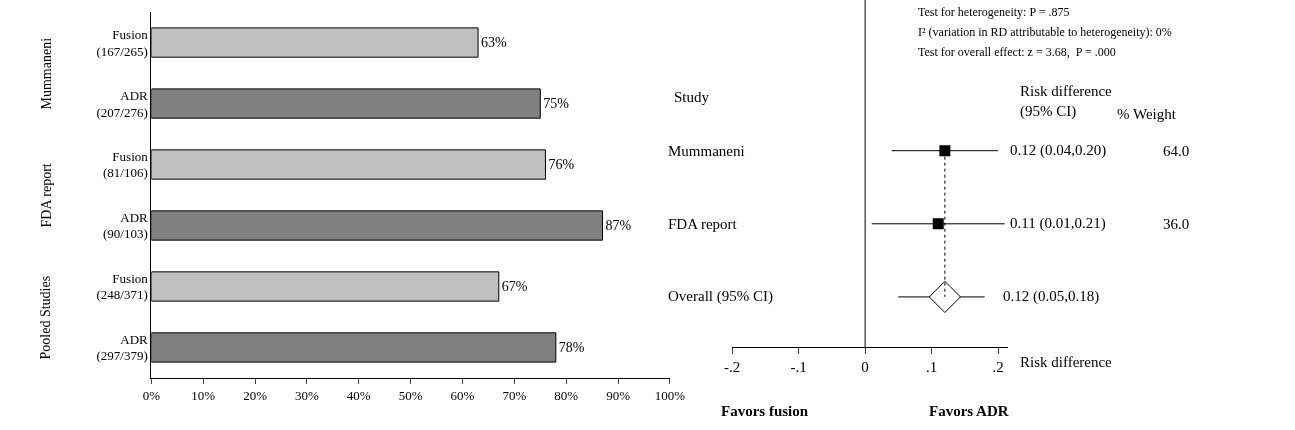  What do you see at coordinates (1017, 52) in the screenshot?
I see `text: Test for overall effect: z = 3.68, P = .000` at bounding box center [1017, 52].